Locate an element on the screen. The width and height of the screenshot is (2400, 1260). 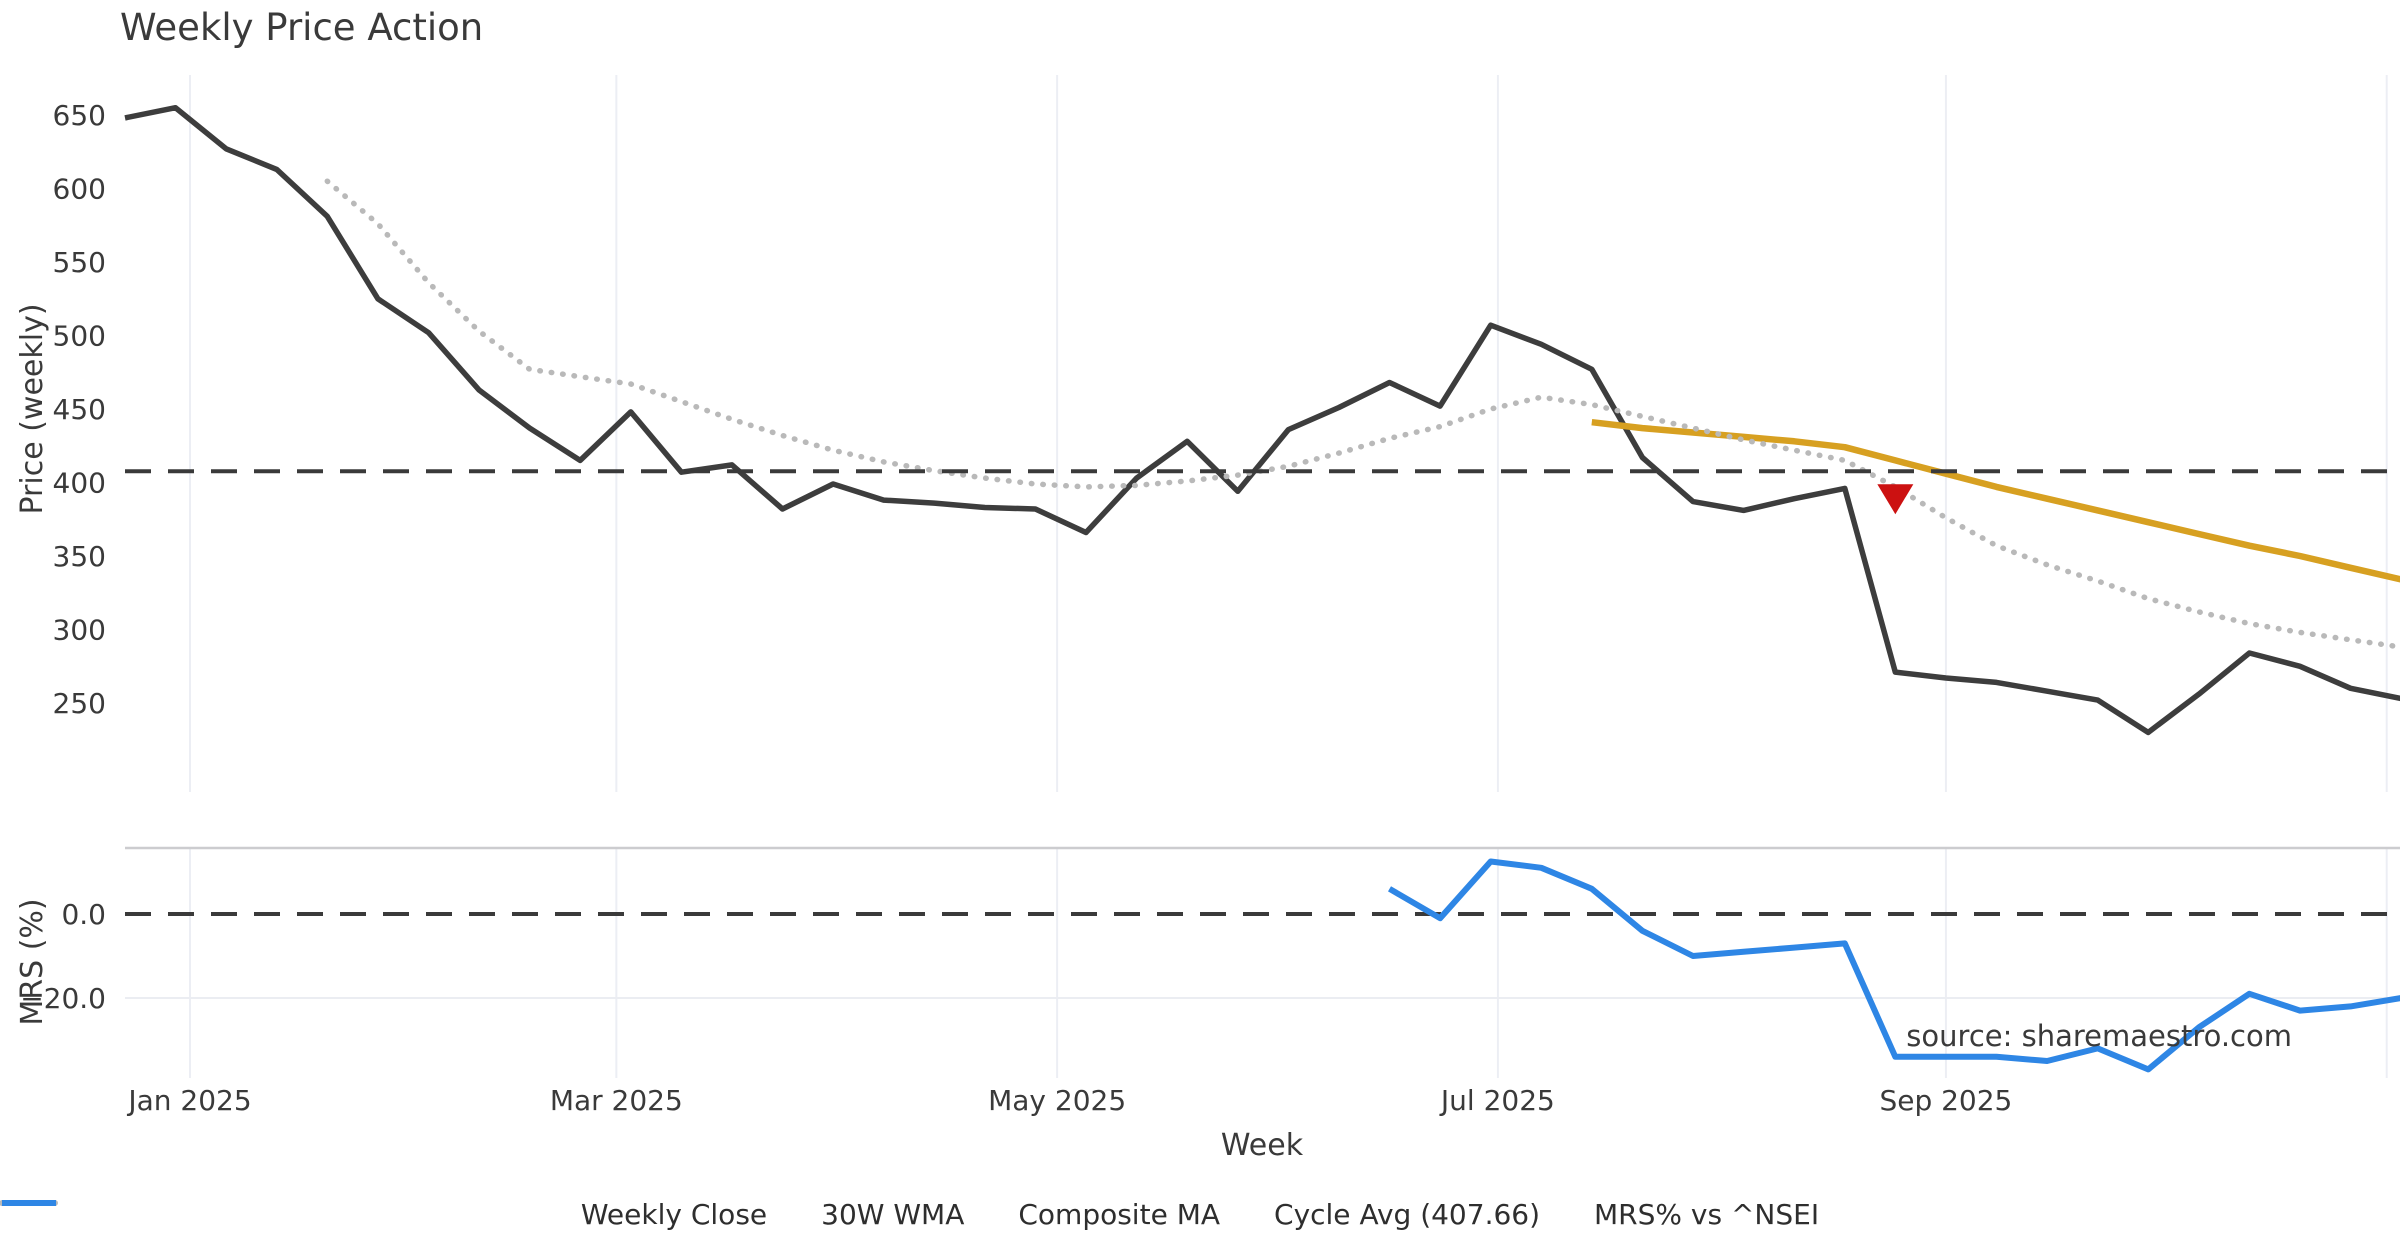
down-triangle-marker is located at coordinates (1895, 499).